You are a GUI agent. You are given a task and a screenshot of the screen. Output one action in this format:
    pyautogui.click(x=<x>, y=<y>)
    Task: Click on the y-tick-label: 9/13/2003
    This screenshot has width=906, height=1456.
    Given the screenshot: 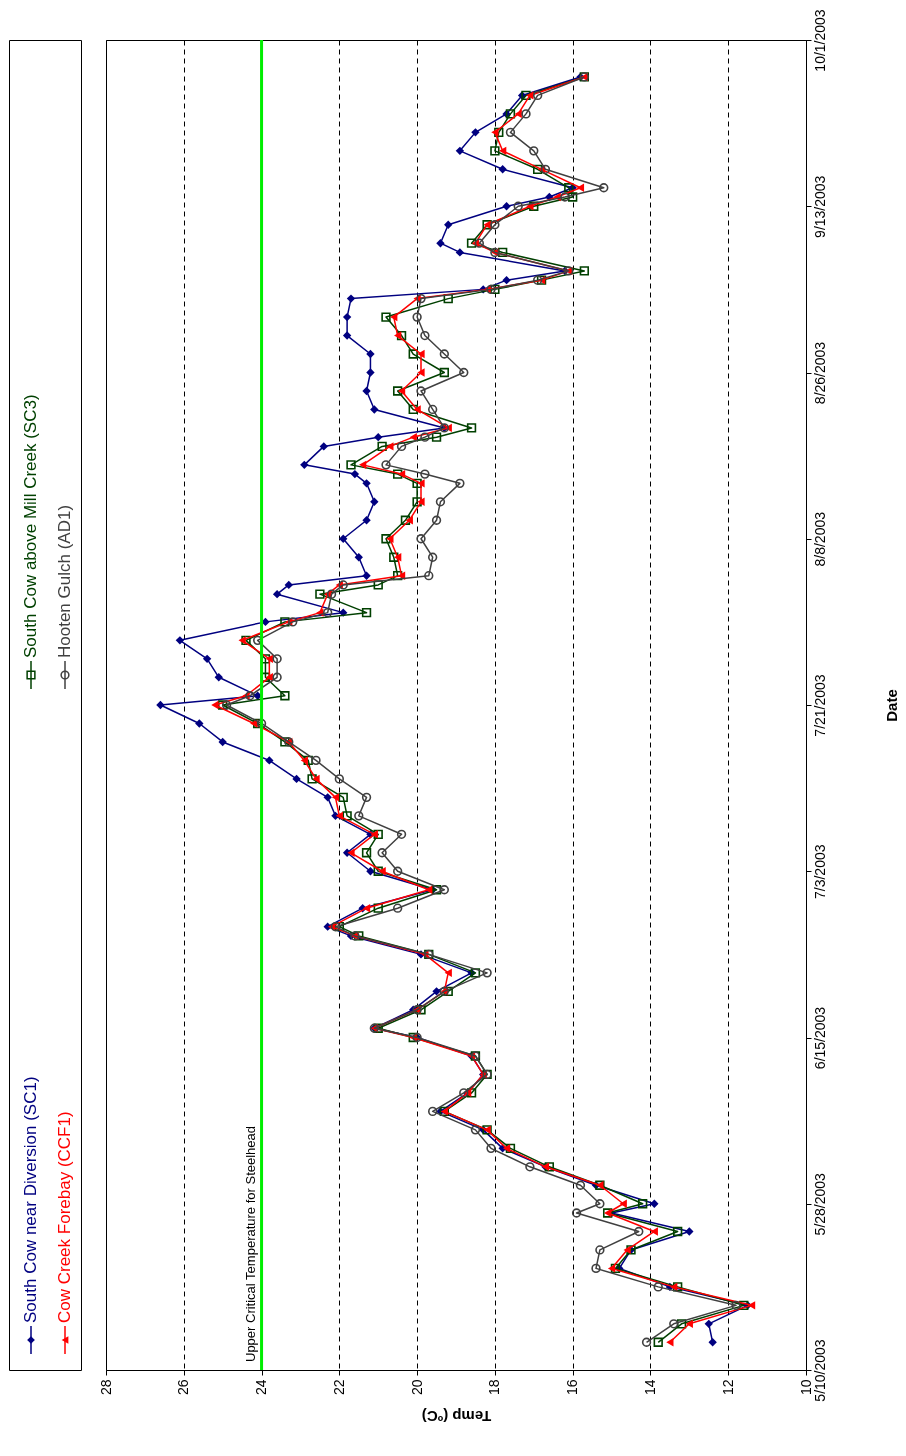 What is the action you would take?
    pyautogui.click(x=819, y=206)
    